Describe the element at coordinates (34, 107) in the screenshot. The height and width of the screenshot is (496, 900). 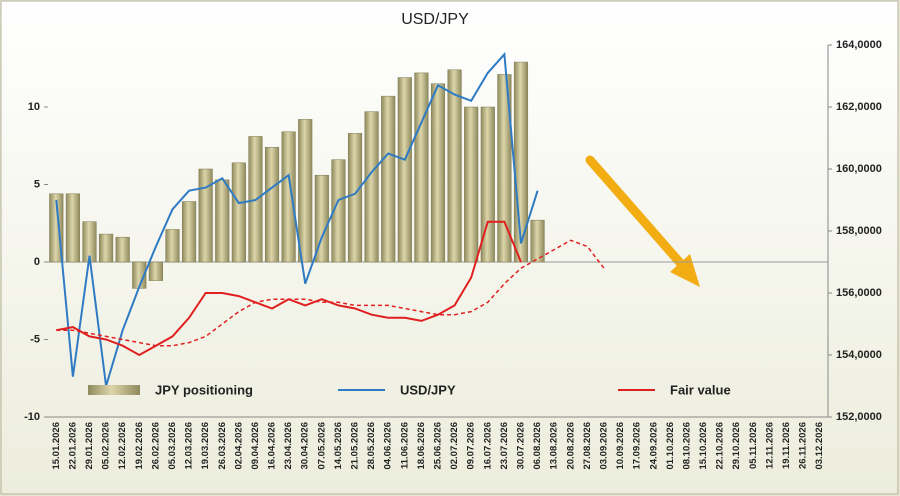
I see `y-tick-label: 10` at that location.